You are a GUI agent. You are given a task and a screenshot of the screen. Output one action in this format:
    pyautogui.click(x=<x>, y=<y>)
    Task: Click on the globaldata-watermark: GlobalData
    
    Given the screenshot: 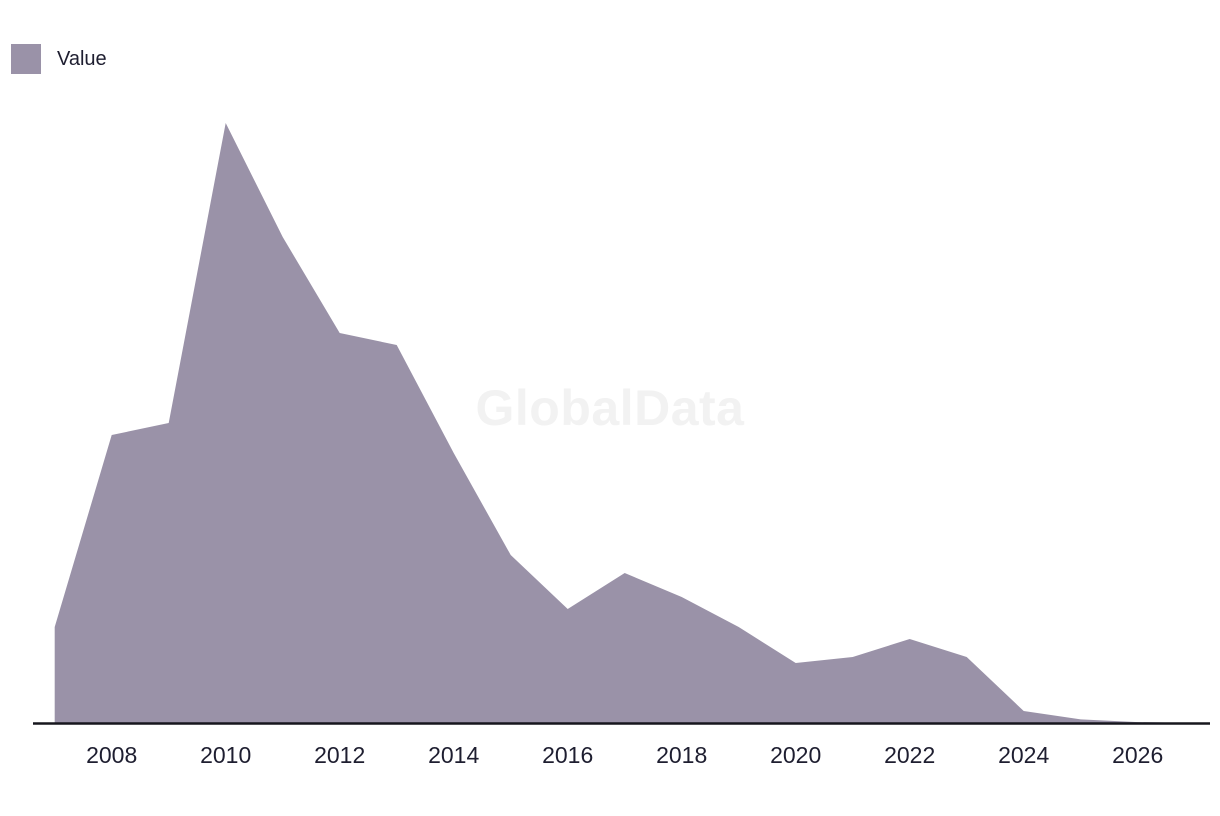 What is the action you would take?
    pyautogui.click(x=610, y=408)
    